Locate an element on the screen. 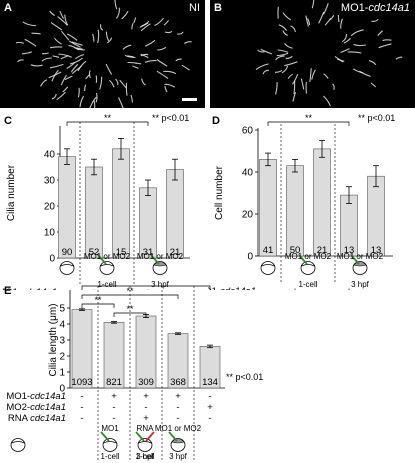 The height and width of the screenshot is (463, 415). sample-size-label: 21 is located at coordinates (175, 252).